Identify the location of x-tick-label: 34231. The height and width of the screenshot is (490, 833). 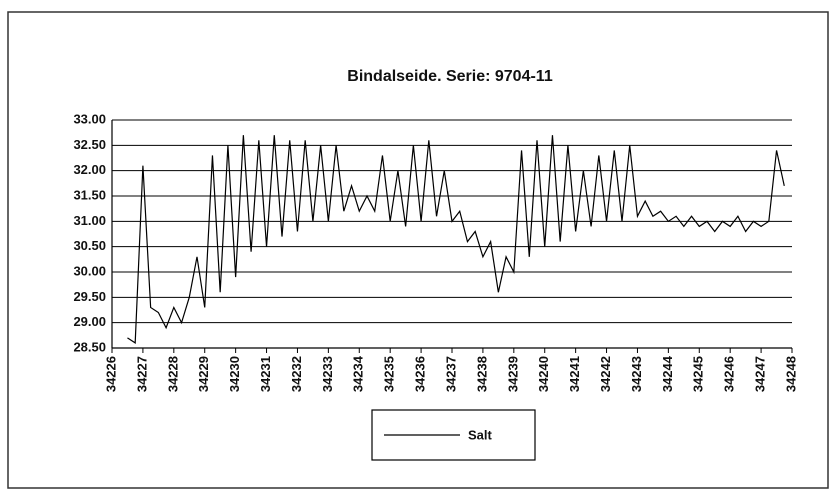
(265, 374).